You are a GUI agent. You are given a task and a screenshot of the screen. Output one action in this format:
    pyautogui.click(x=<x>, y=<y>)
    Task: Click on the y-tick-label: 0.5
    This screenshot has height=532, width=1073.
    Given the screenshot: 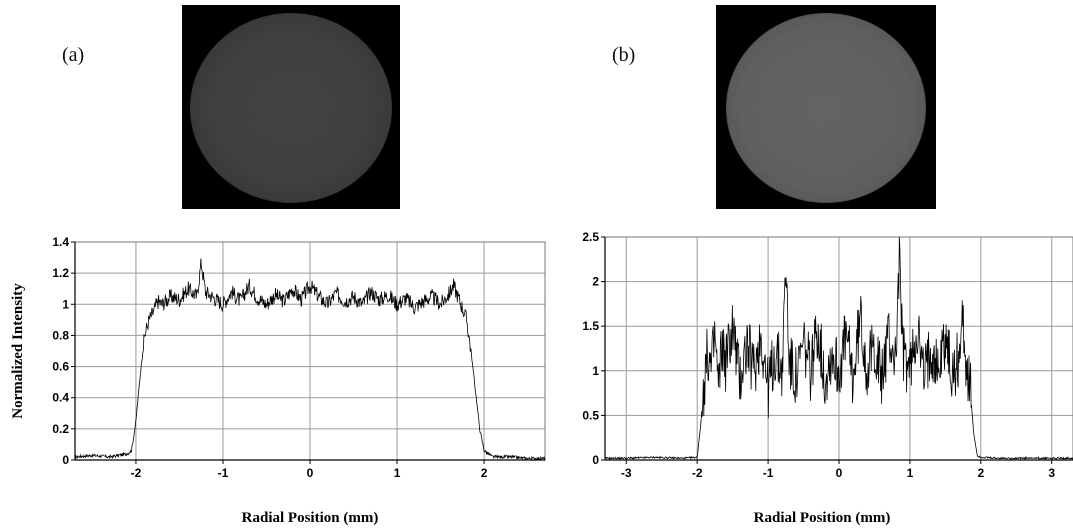 What is the action you would take?
    pyautogui.click(x=590, y=415)
    